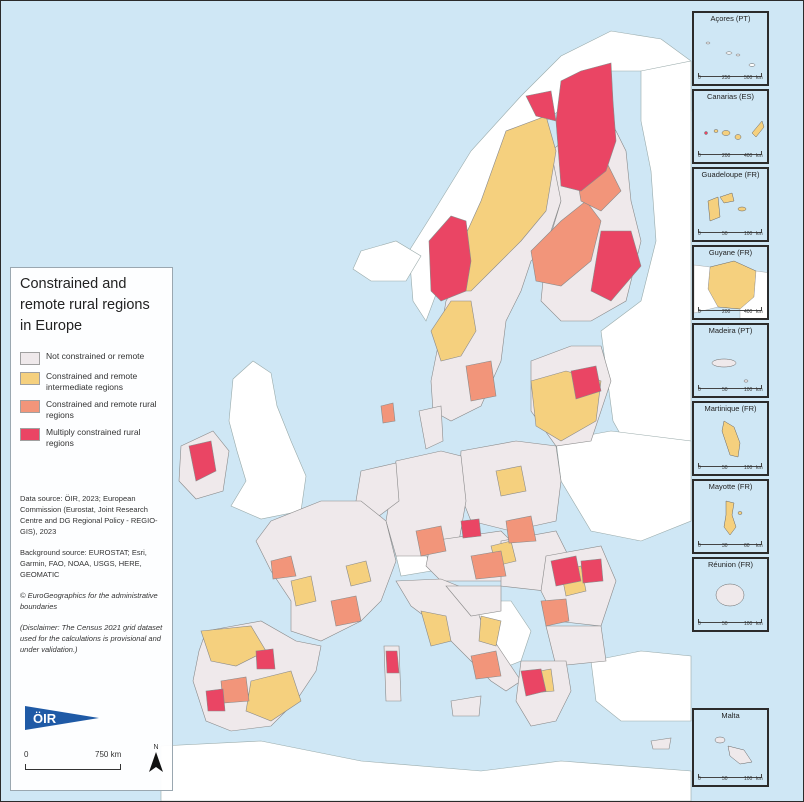  Describe the element at coordinates (734, 130) in the screenshot. I see `inset-map-canarias` at that location.